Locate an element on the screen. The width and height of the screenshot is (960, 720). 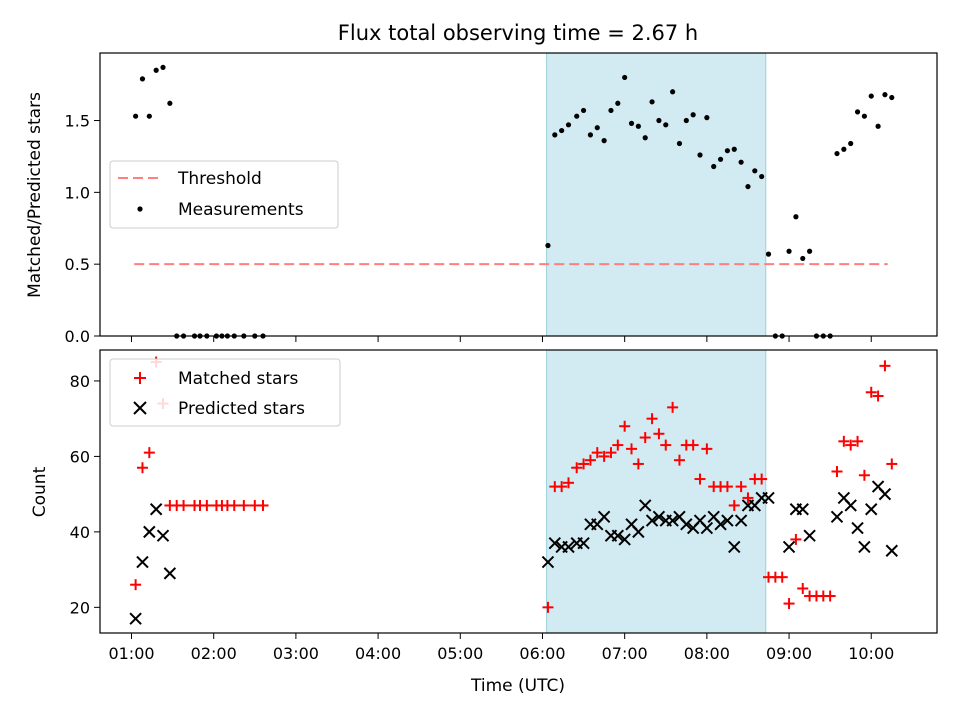
x-axis-label: Time (UTC) is located at coordinates (517, 686).